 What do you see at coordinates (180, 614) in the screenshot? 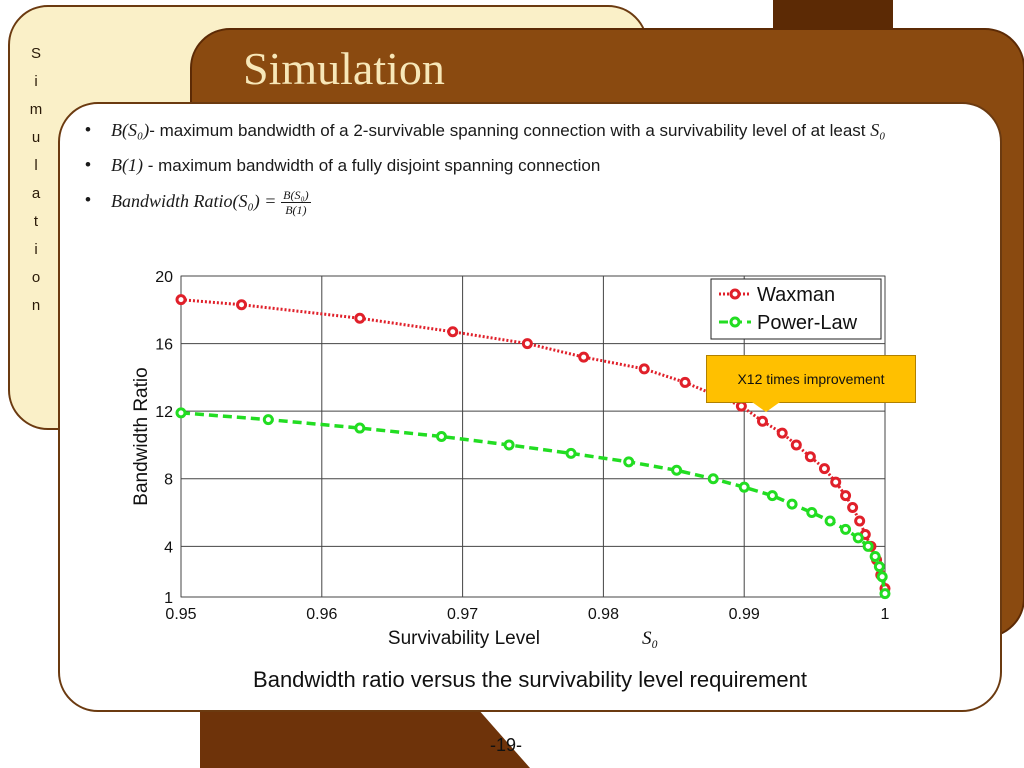
I see `x-tick-label: 0.95` at bounding box center [180, 614].